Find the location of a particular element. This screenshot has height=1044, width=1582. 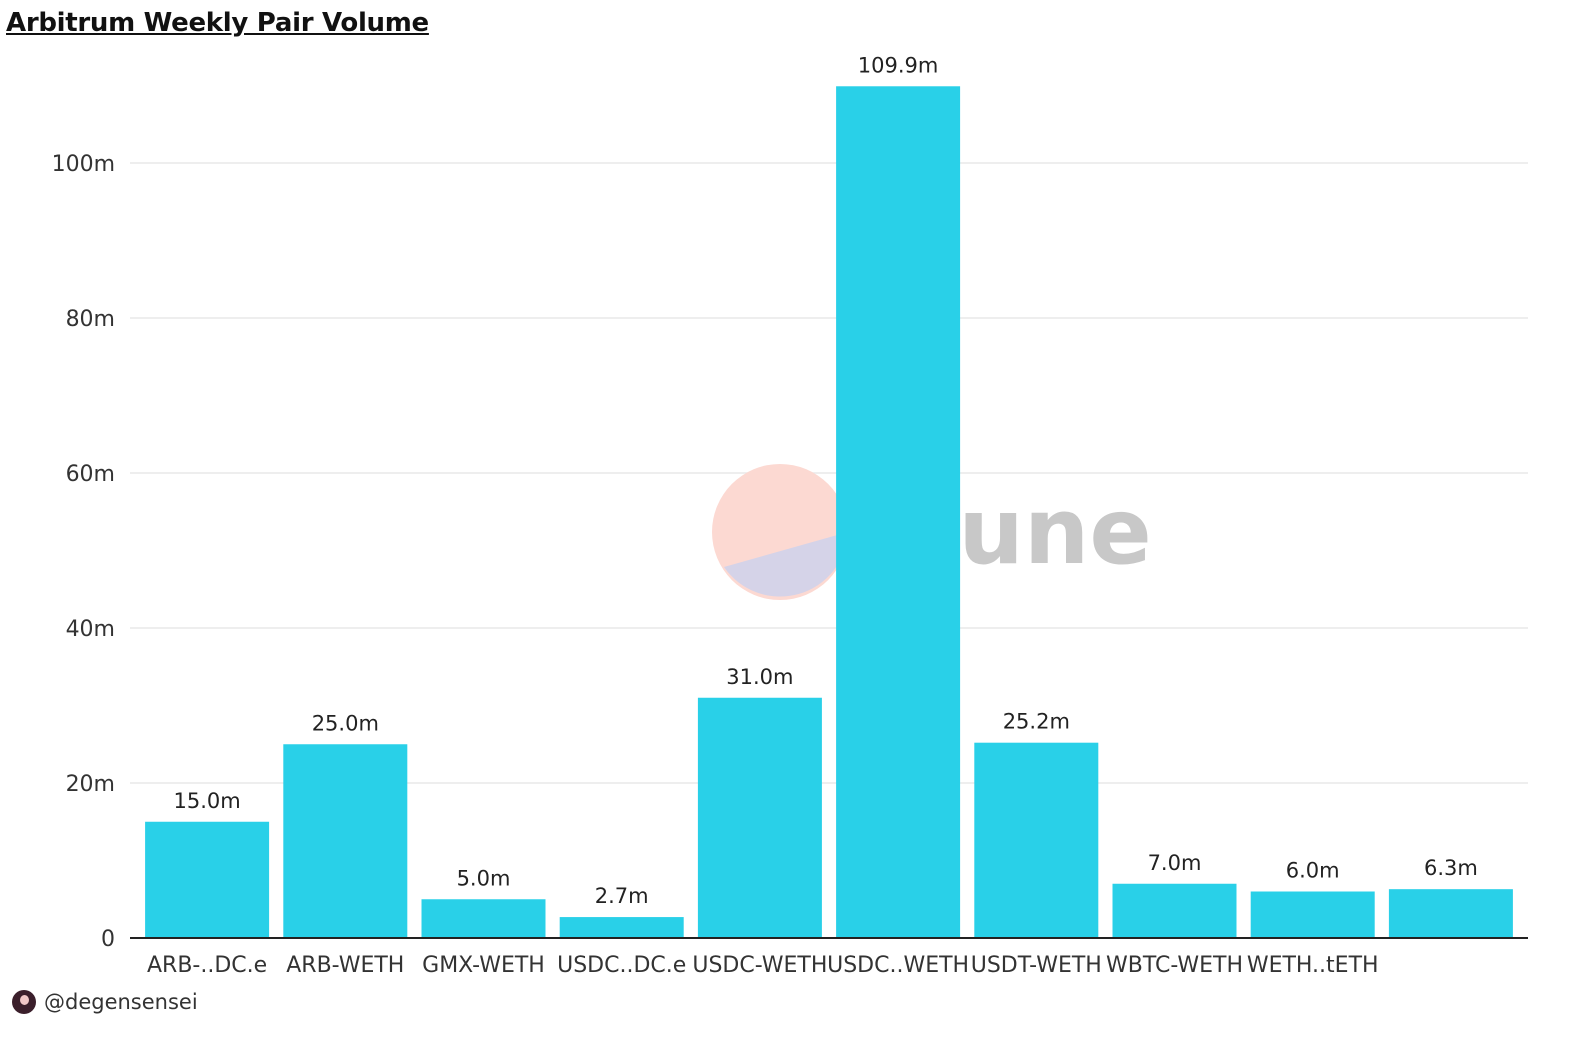

y-tick-label: 0 is located at coordinates (108, 939).